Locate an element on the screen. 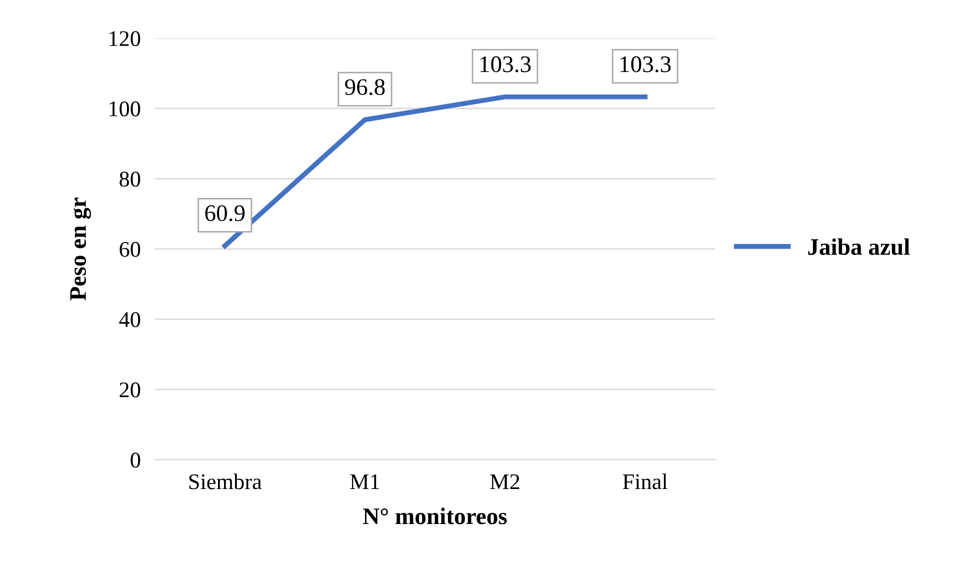 Image resolution: width=956 pixels, height=579 pixels. x-tick-label: M2 is located at coordinates (505, 482).